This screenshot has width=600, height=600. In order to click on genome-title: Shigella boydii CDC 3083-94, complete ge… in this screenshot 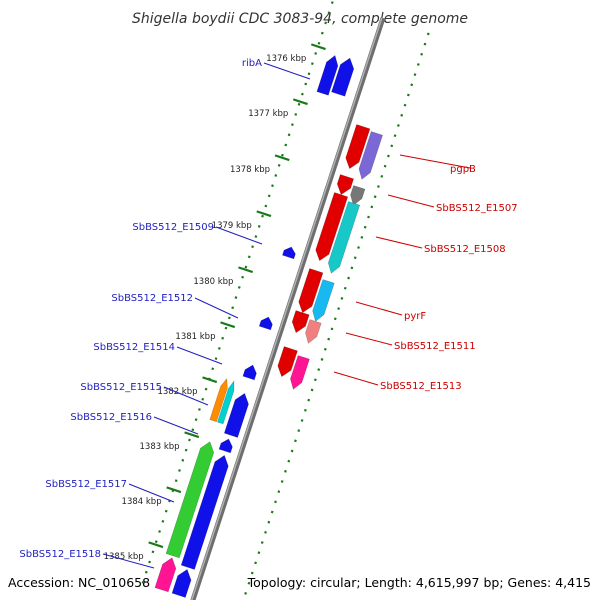, I will do `click(300, 19)`.